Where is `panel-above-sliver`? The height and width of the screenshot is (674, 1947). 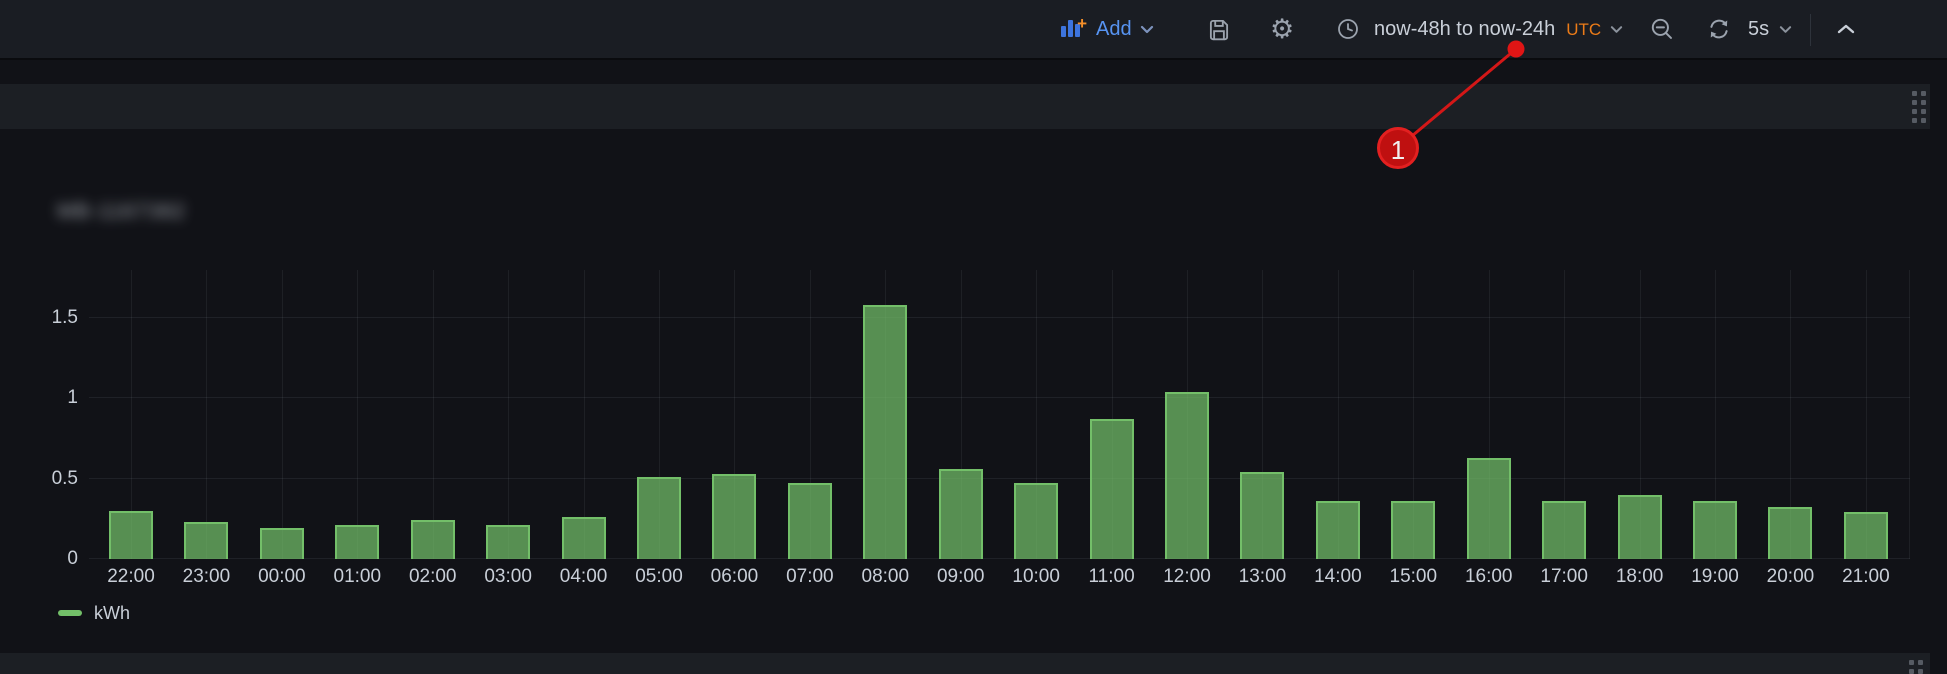 panel-above-sliver is located at coordinates (965, 106).